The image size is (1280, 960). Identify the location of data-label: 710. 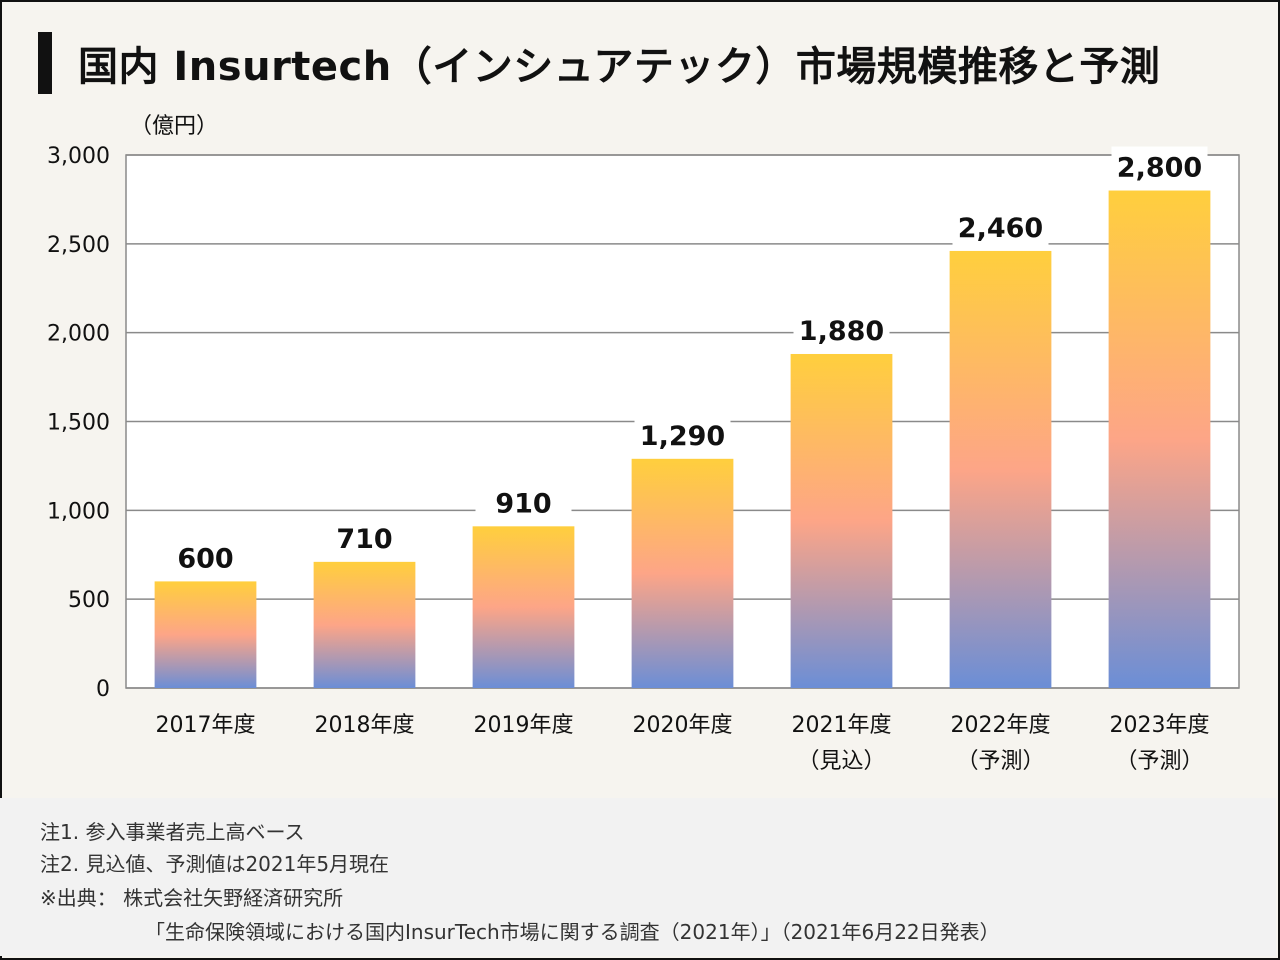
(364, 539).